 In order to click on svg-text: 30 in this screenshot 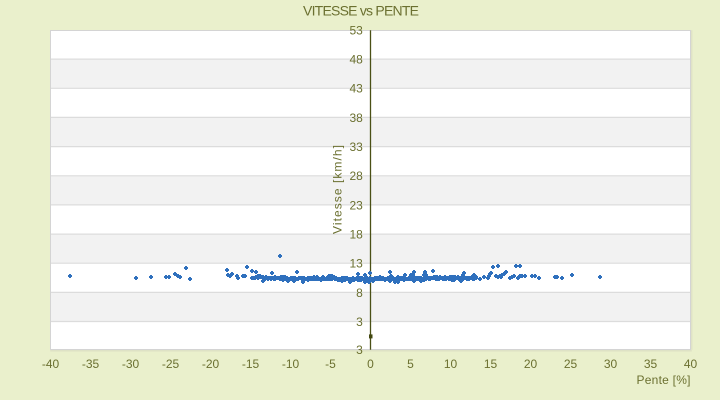, I will do `click(611, 364)`.